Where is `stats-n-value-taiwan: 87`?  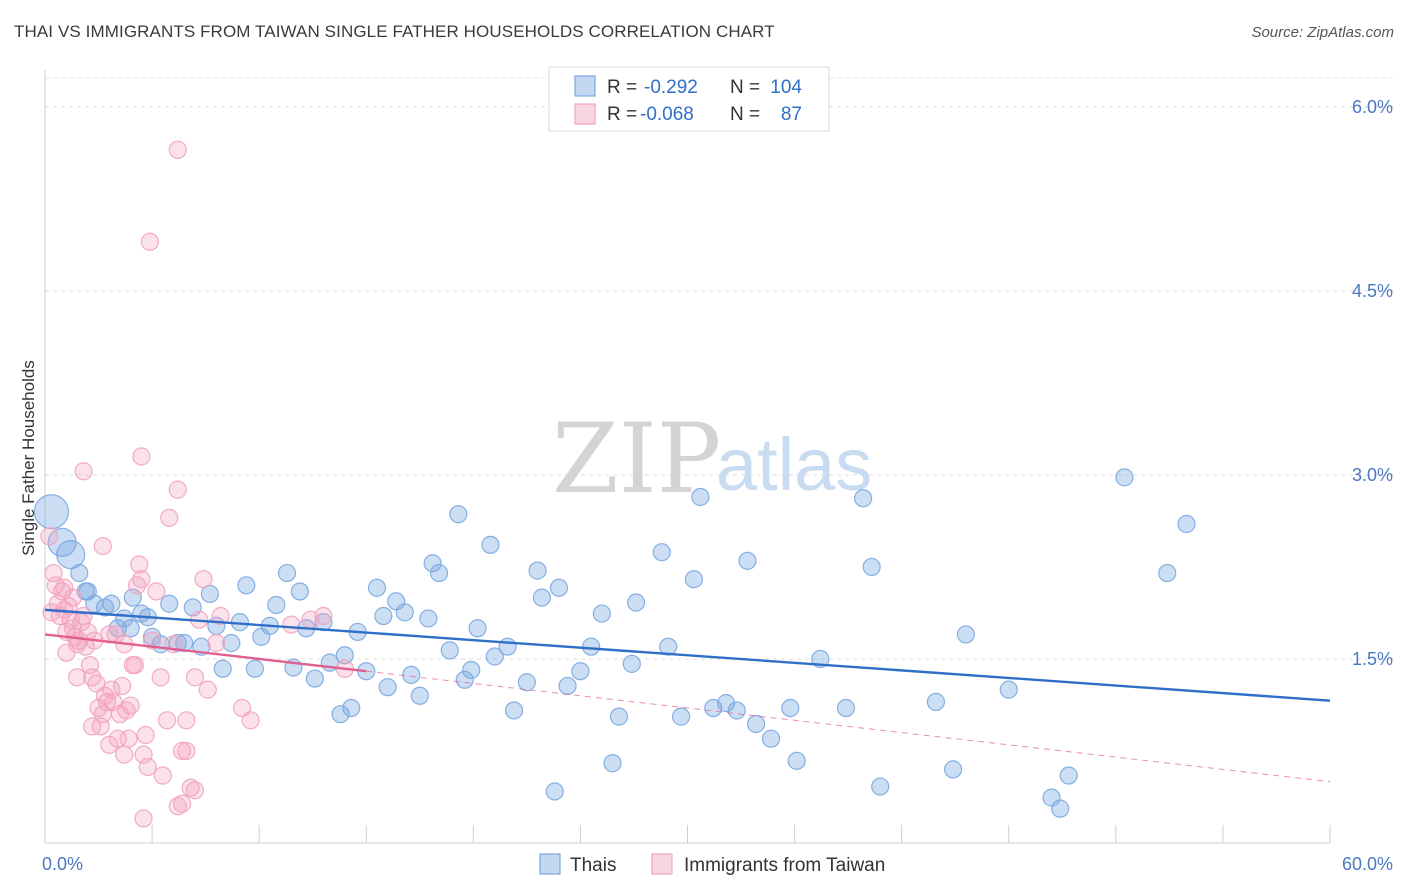
stats-n-value-taiwan: 87 is located at coordinates (791, 114).